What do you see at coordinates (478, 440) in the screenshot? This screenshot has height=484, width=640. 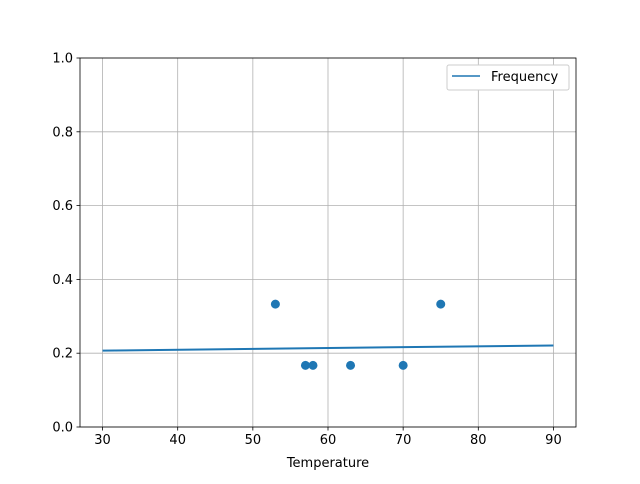 I see `x-tick-label: 80` at bounding box center [478, 440].